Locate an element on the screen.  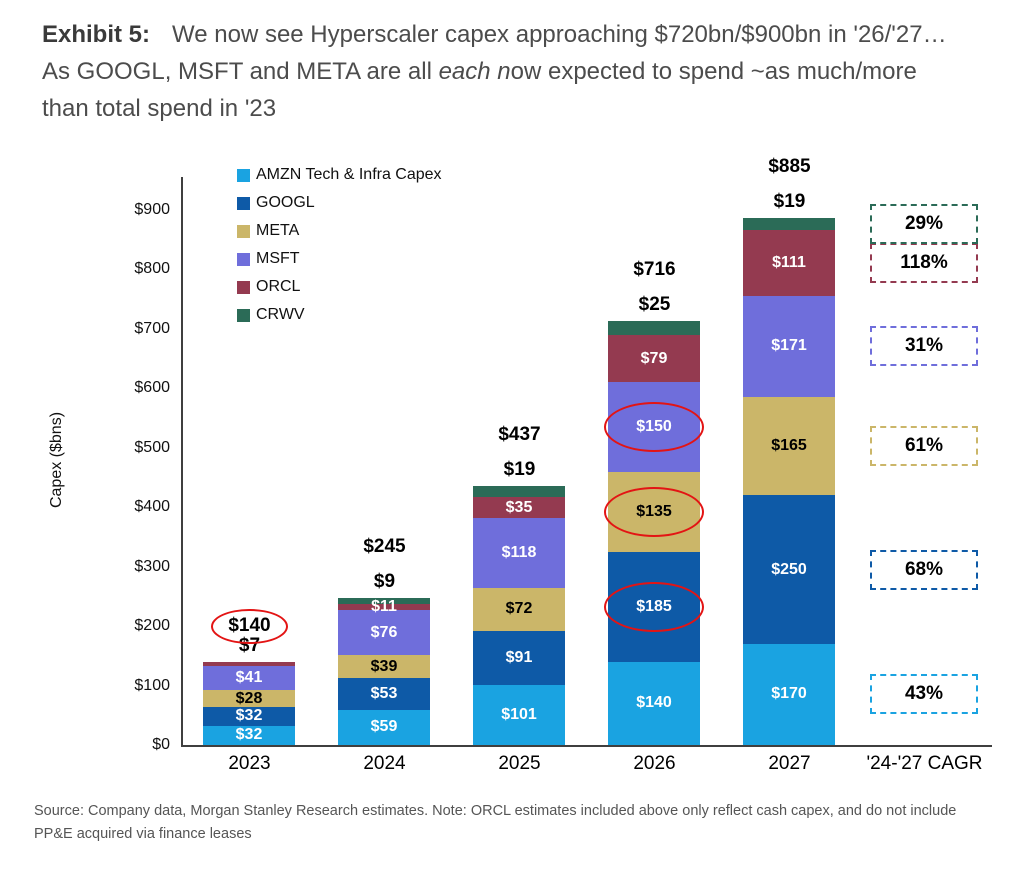
segment-value-label: $150 is located at coordinates (654, 426).